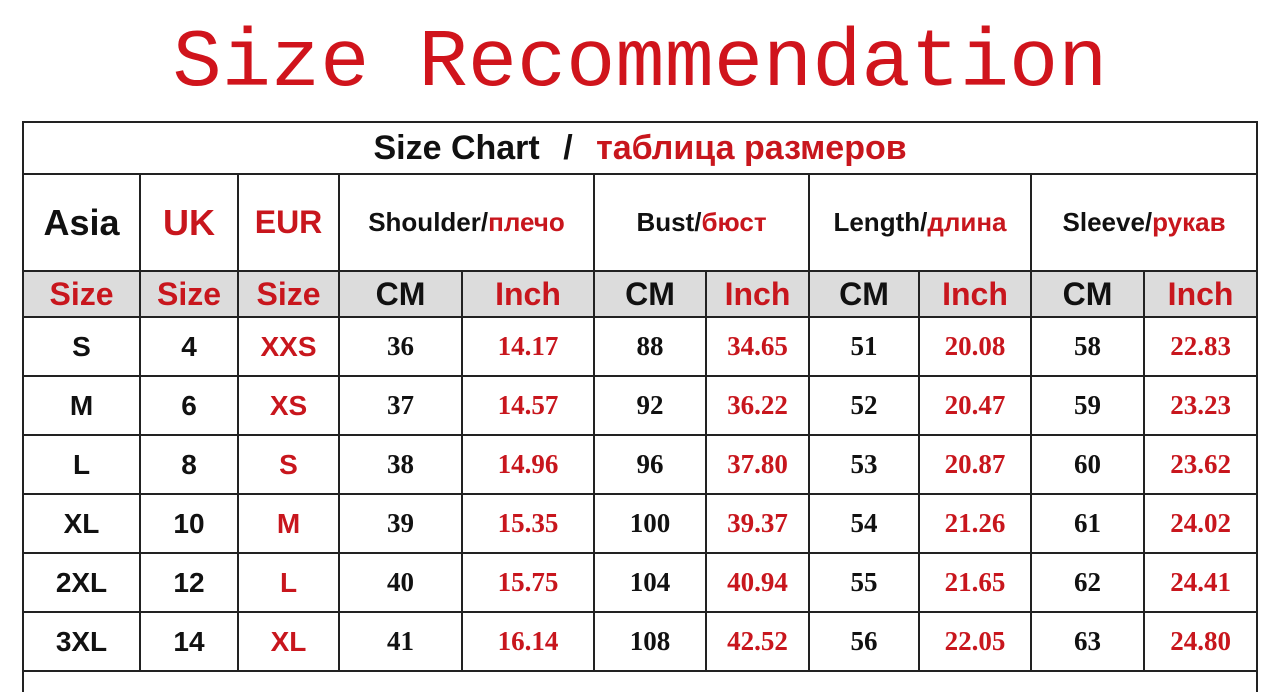 The image size is (1280, 692). I want to click on cell-length-cm: 55, so click(864, 582).